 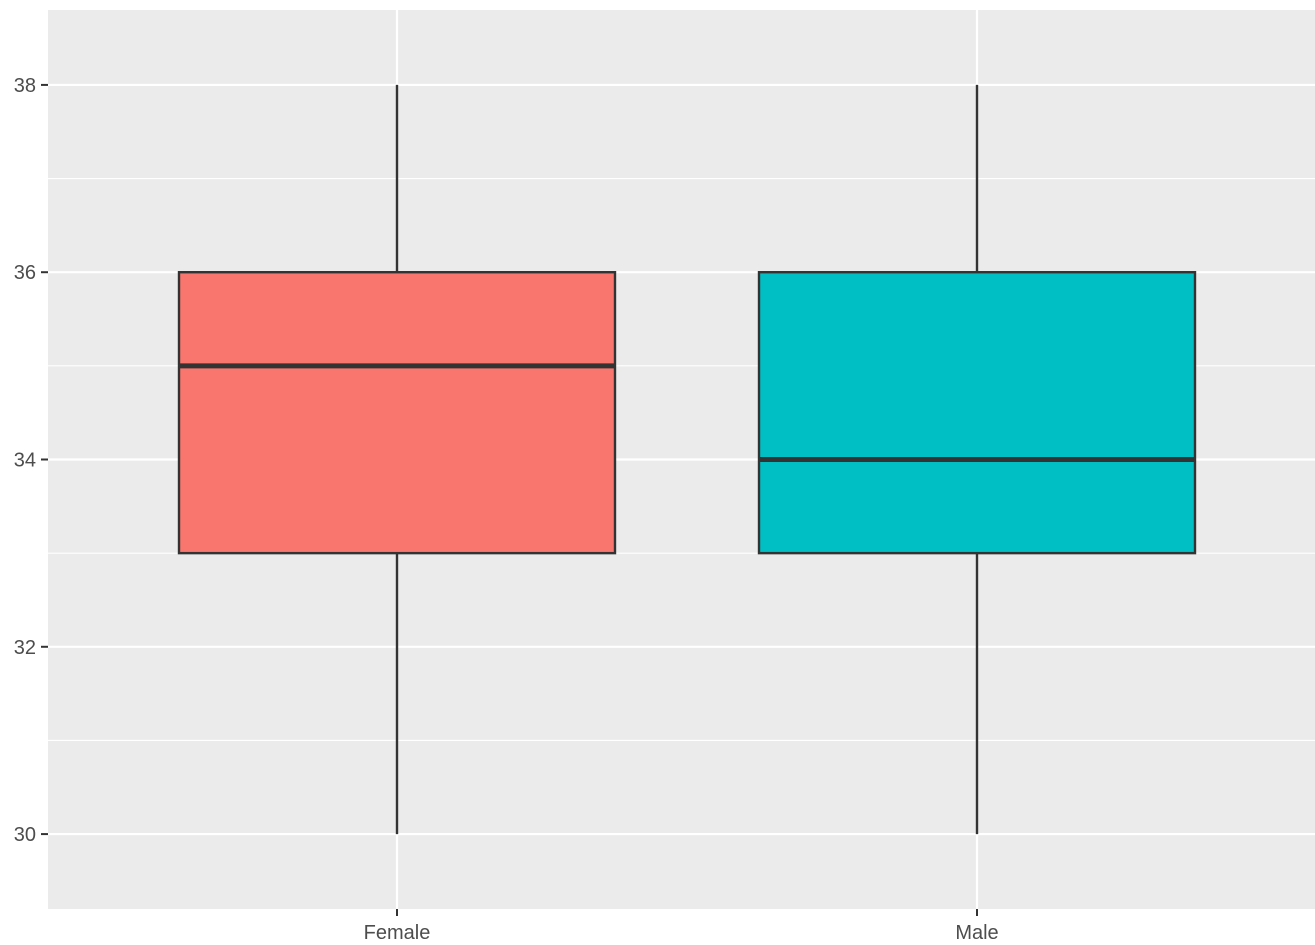 What do you see at coordinates (681, 926) in the screenshot?
I see `x-axis: Female Male` at bounding box center [681, 926].